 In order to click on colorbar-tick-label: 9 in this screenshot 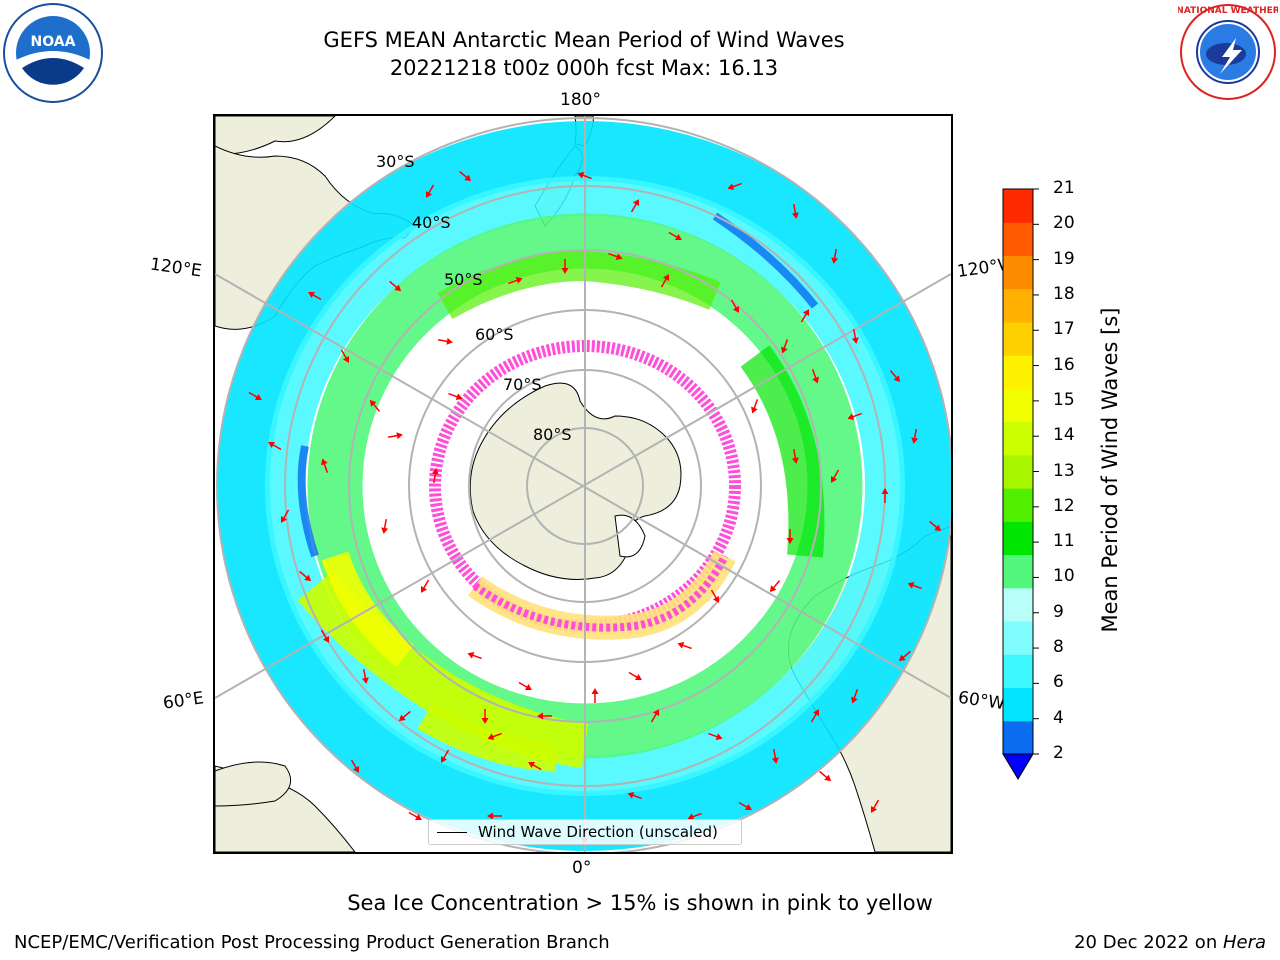, I will do `click(1058, 611)`.